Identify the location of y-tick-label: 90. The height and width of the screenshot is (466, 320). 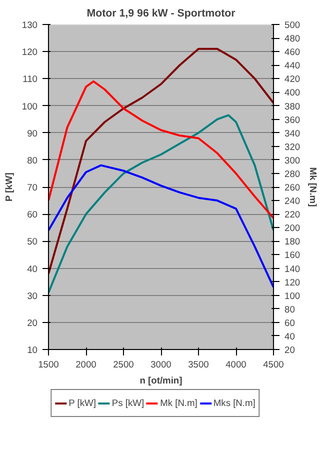
(32, 133).